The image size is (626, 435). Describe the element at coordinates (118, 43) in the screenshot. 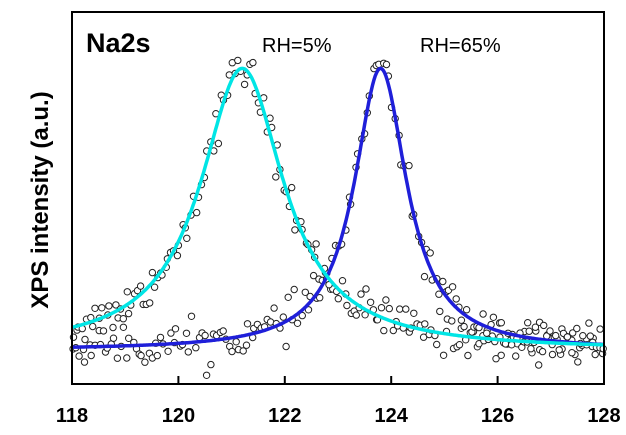

I see `chart-title: Na2s` at that location.